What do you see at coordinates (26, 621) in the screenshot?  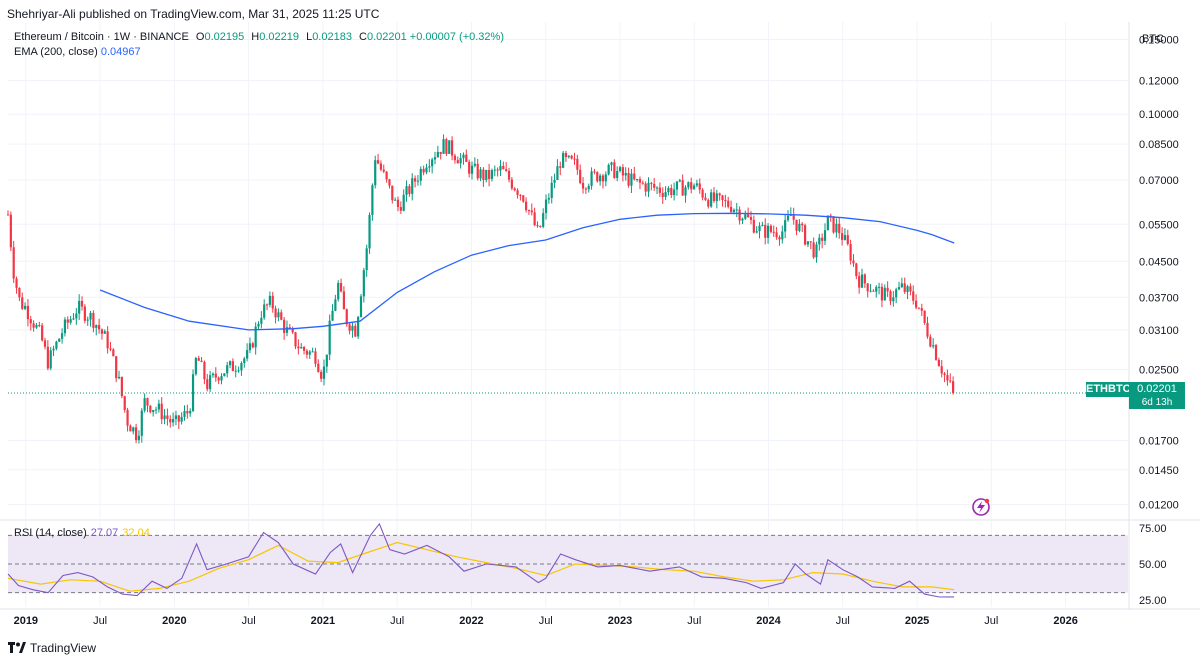 I see `time-tick-label: 2019` at bounding box center [26, 621].